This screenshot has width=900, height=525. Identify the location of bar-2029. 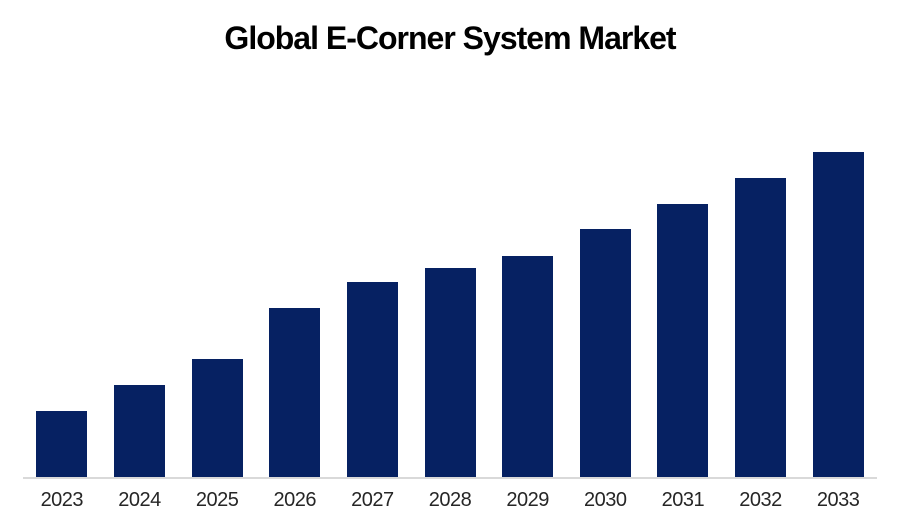
(528, 366).